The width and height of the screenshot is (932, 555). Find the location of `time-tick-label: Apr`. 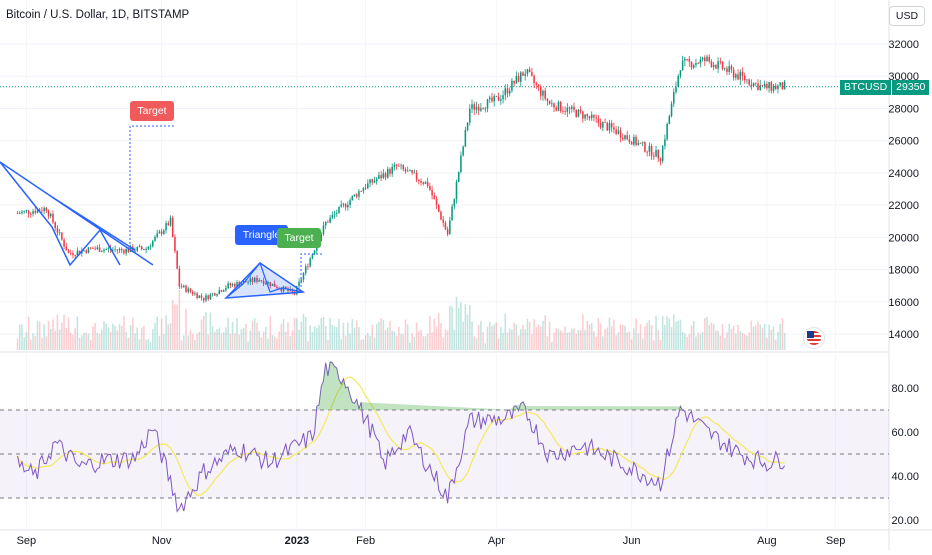

time-tick-label: Apr is located at coordinates (496, 541).